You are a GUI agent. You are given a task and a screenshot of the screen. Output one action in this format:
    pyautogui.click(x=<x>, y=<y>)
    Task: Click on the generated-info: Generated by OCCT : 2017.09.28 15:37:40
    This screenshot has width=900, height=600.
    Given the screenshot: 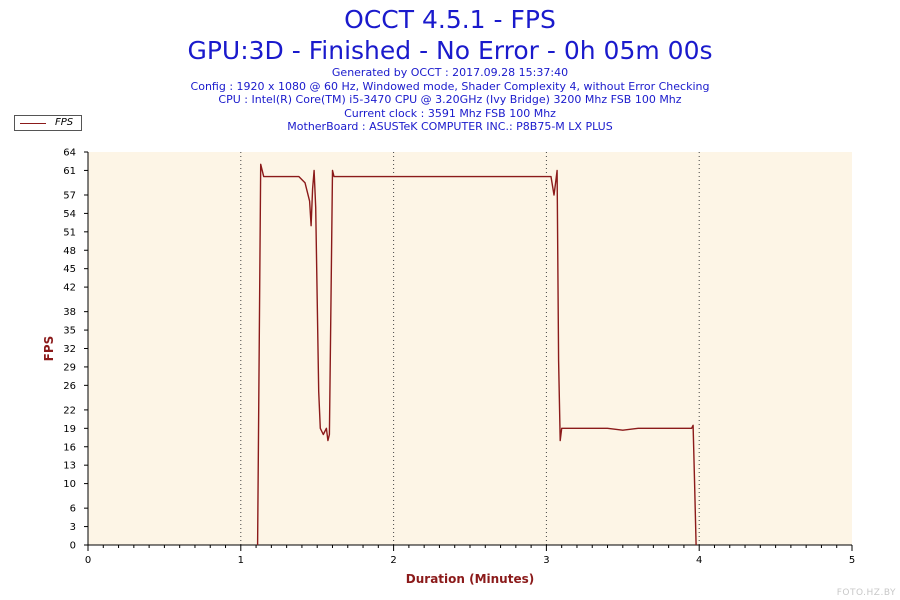 What is the action you would take?
    pyautogui.click(x=450, y=72)
    